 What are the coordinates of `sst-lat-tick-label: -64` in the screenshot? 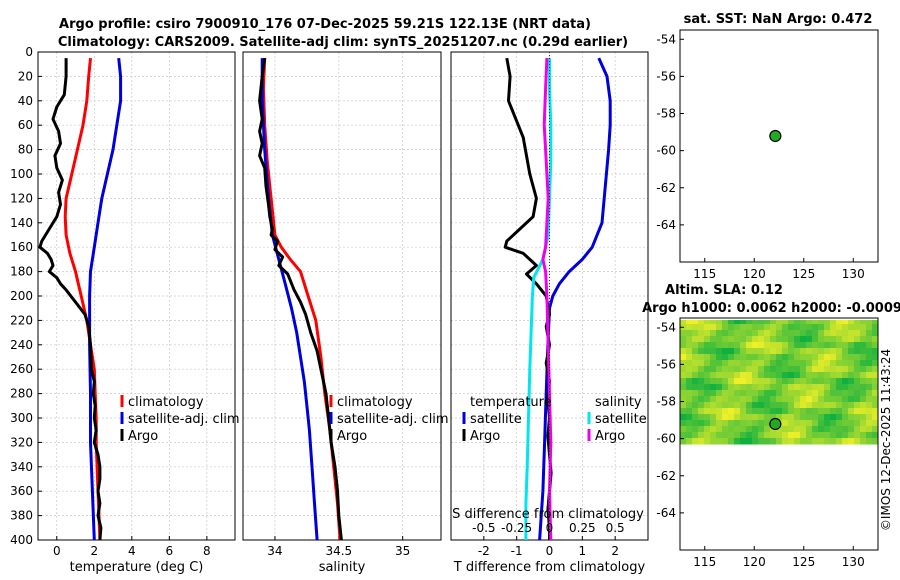 It's located at (666, 225).